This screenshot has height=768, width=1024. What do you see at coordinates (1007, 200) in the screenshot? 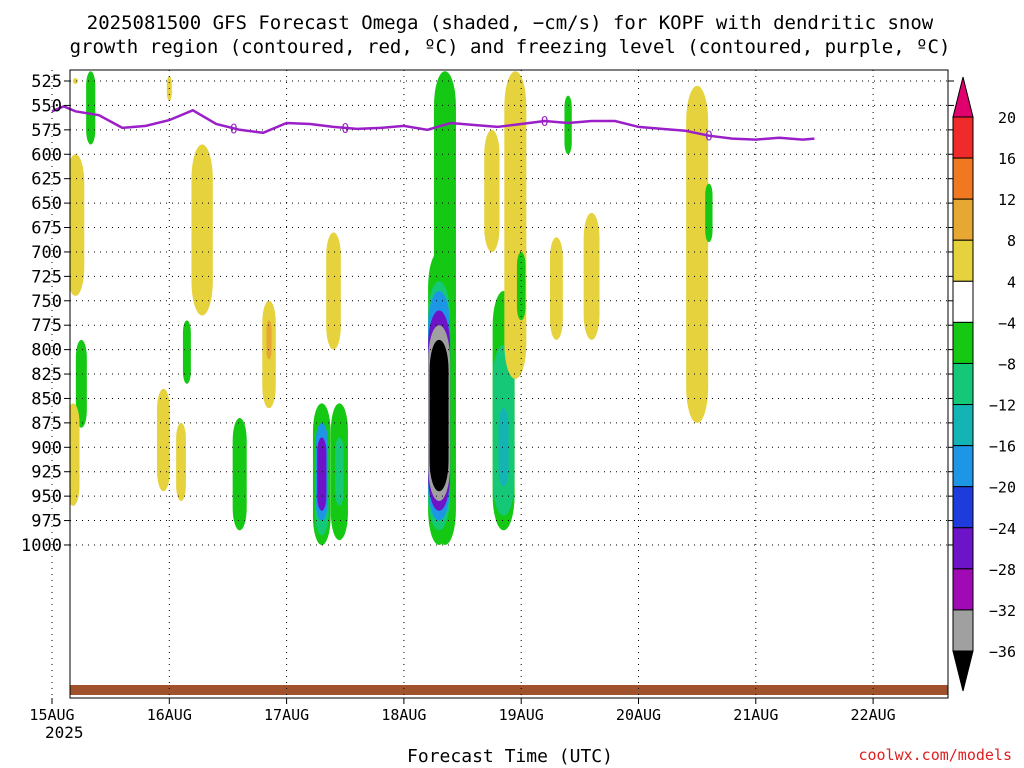
I see `colorbar-label-2: 12` at bounding box center [1007, 200].